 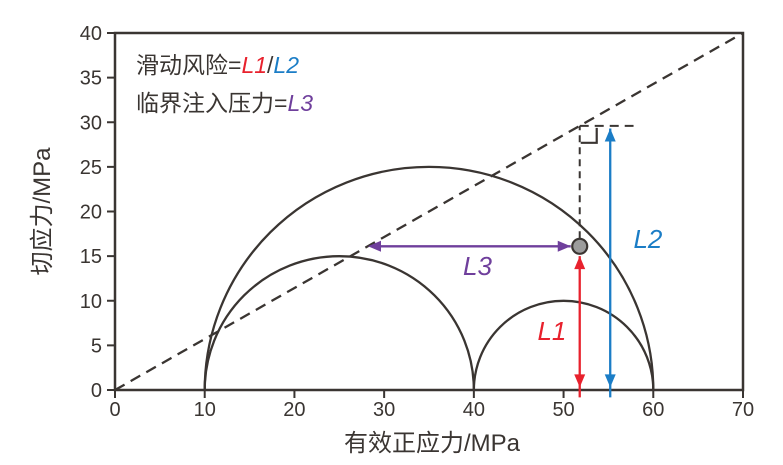 I want to click on mohr-circle-sigma2-sigma1, so click(x=563, y=345).